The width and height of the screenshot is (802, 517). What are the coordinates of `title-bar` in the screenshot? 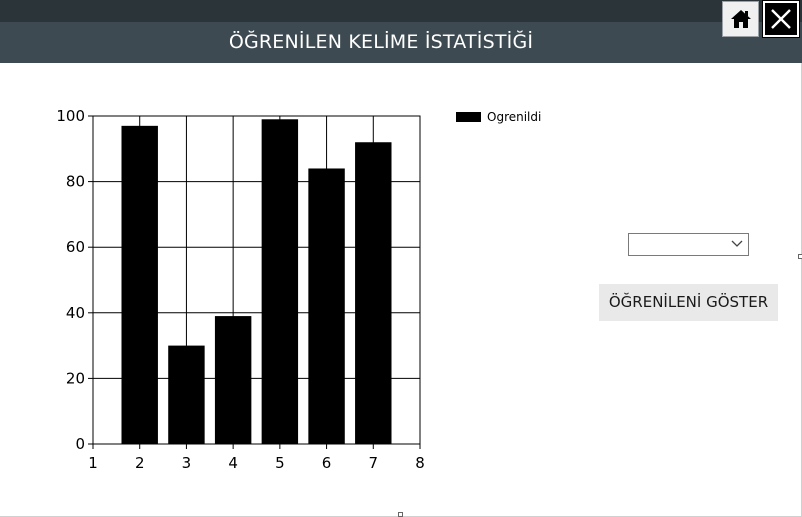 It's located at (401, 42).